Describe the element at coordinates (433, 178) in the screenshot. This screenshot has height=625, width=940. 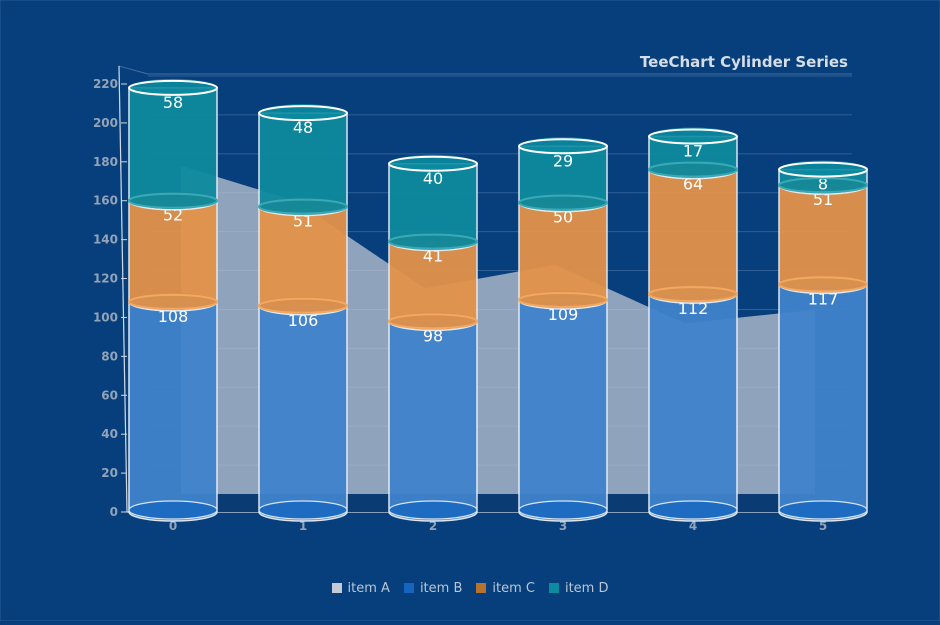
I see `data-label: 40` at that location.